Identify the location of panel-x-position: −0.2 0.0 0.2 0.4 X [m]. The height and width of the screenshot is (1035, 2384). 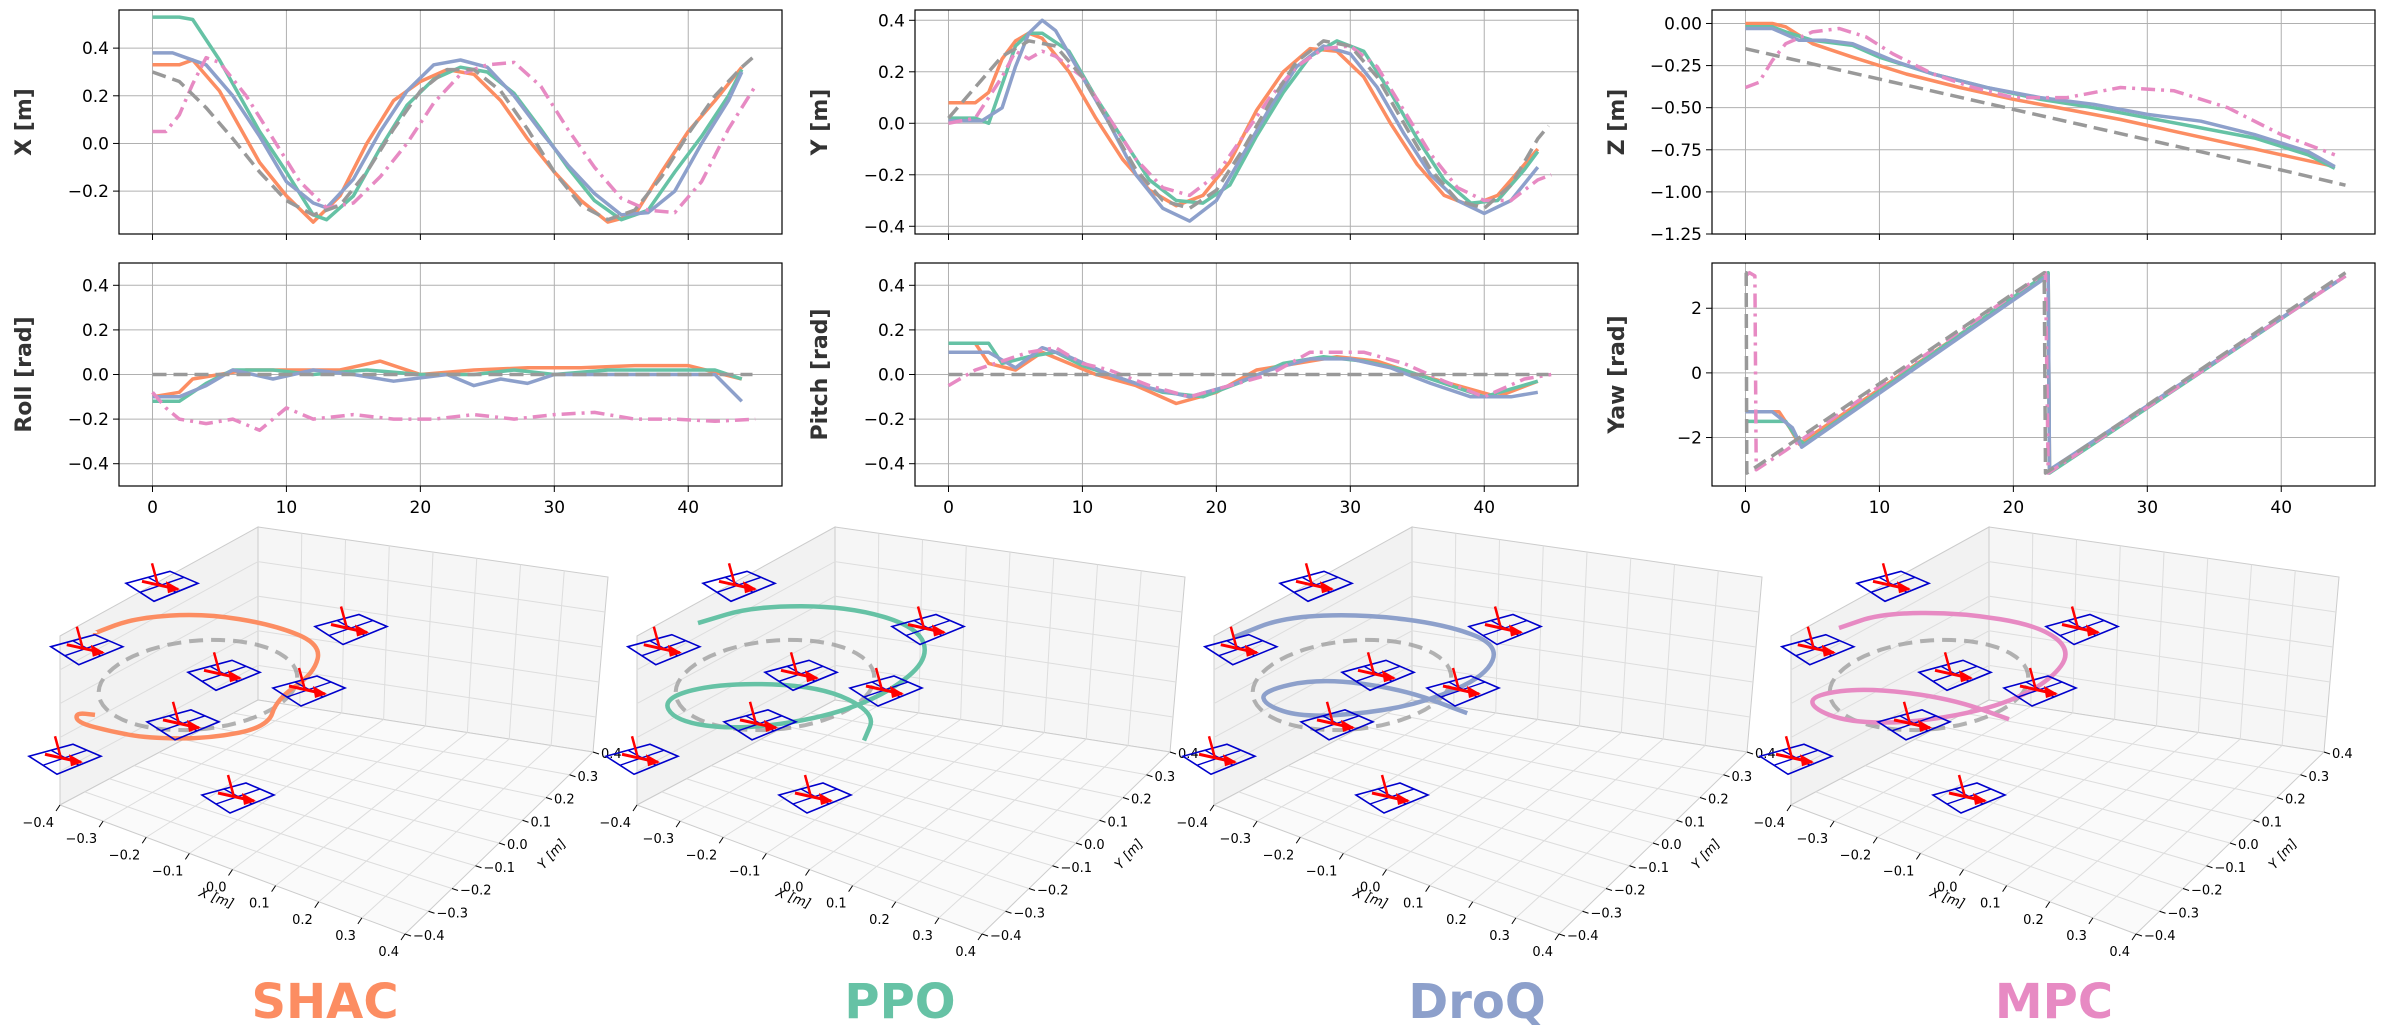
(397, 124).